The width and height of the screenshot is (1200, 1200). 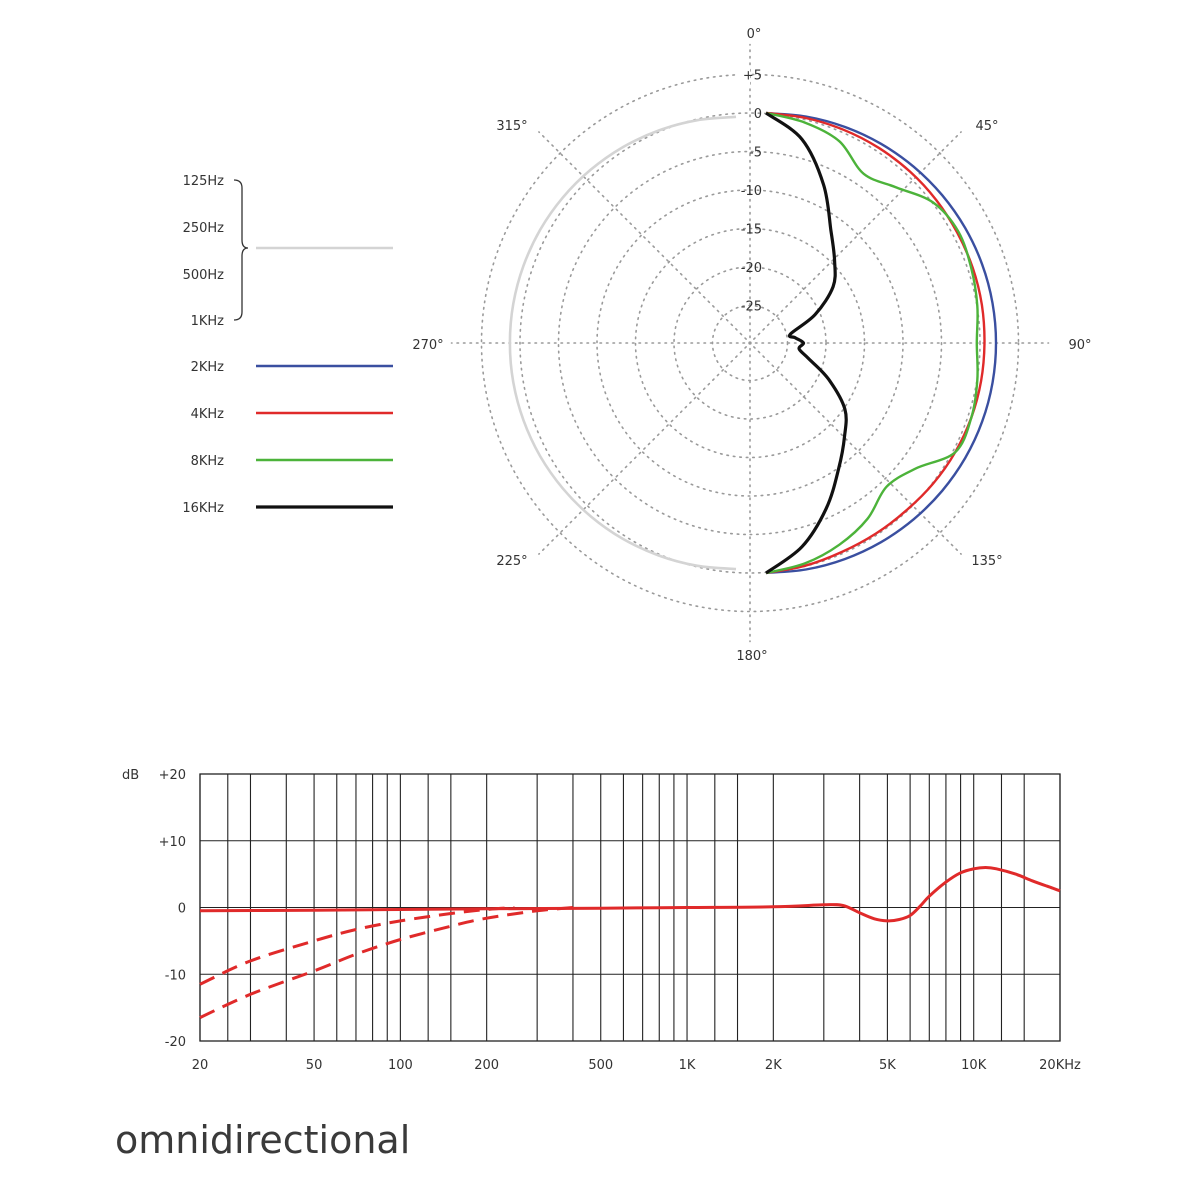 What do you see at coordinates (314, 1065) in the screenshot?
I see `frequency-x-tick-label: 50` at bounding box center [314, 1065].